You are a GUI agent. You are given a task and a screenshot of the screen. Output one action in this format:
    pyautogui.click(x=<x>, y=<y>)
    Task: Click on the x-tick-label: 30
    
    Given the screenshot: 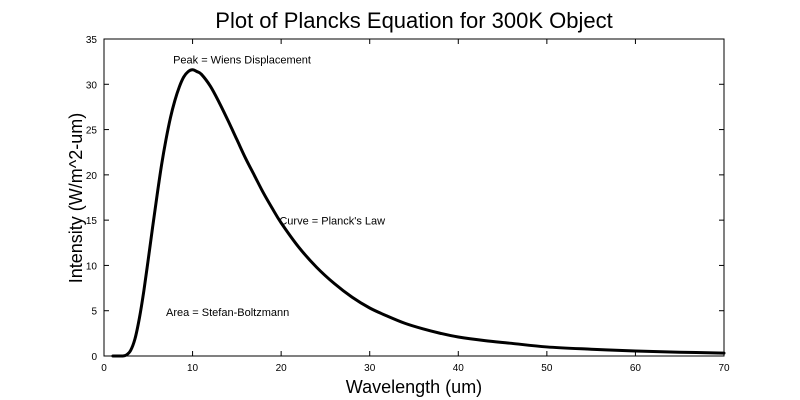 What is the action you would take?
    pyautogui.click(x=370, y=368)
    